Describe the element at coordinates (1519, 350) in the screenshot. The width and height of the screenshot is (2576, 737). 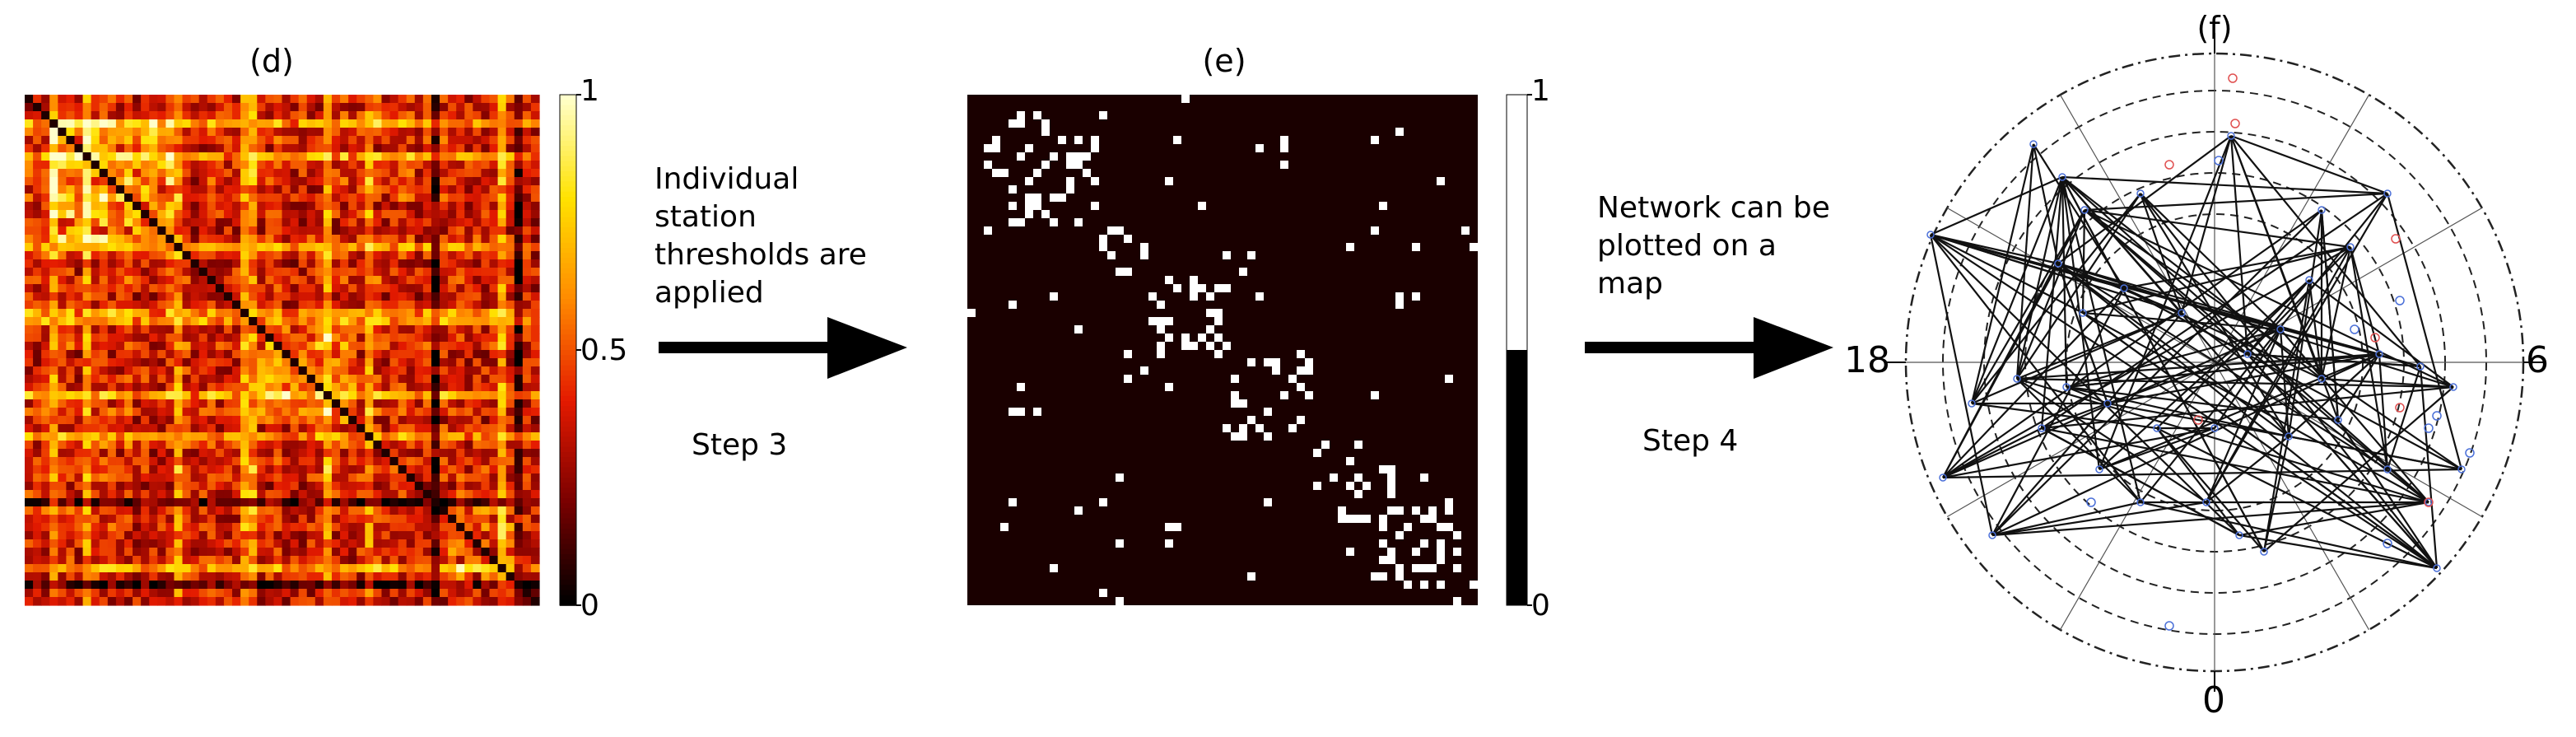
I see `colorbar-e` at that location.